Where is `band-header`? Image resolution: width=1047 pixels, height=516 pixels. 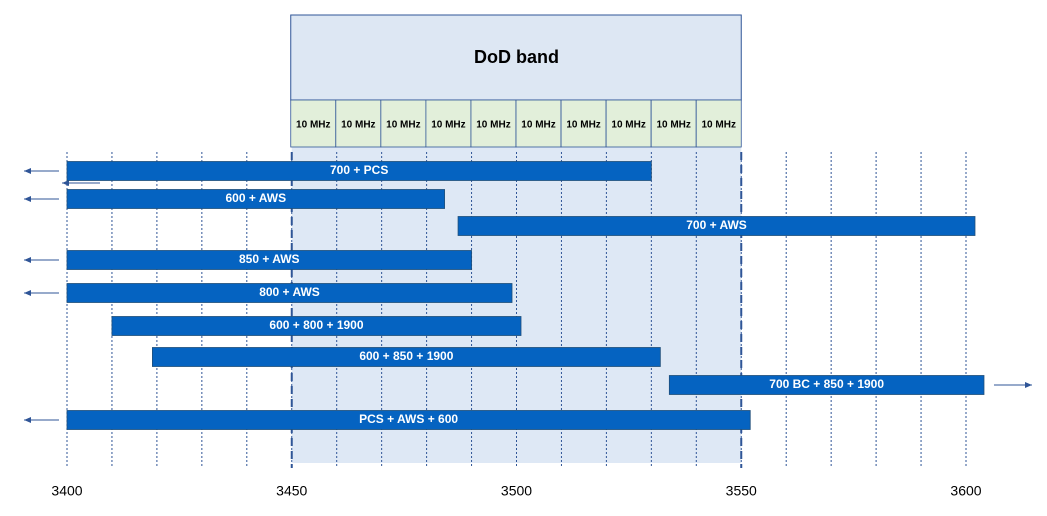 band-header is located at coordinates (516, 57).